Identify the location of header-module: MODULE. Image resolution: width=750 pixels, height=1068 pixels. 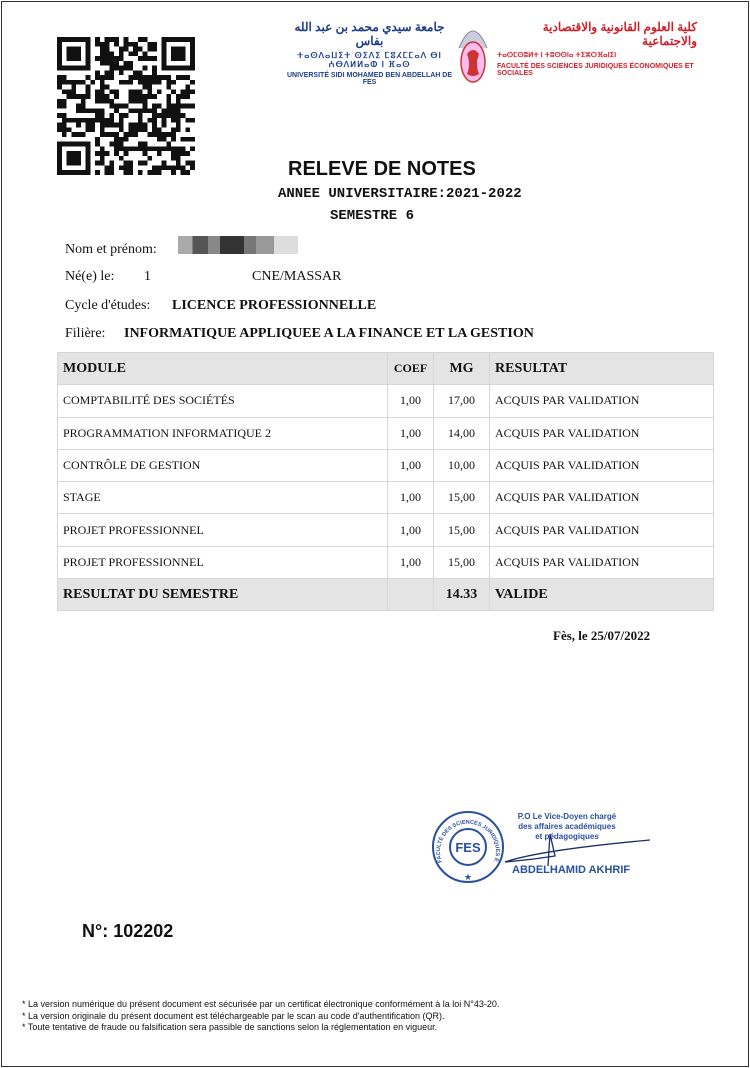
(222, 368).